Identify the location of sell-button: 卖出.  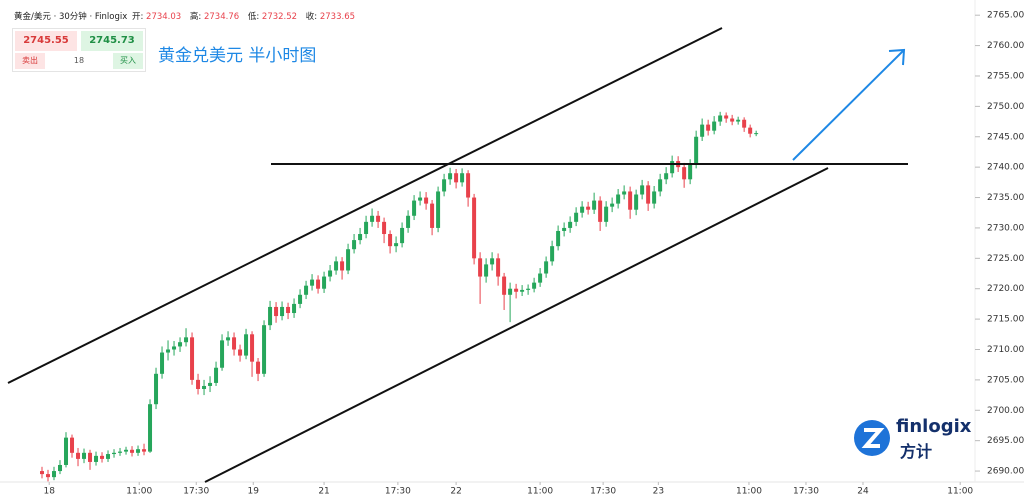
(30, 61).